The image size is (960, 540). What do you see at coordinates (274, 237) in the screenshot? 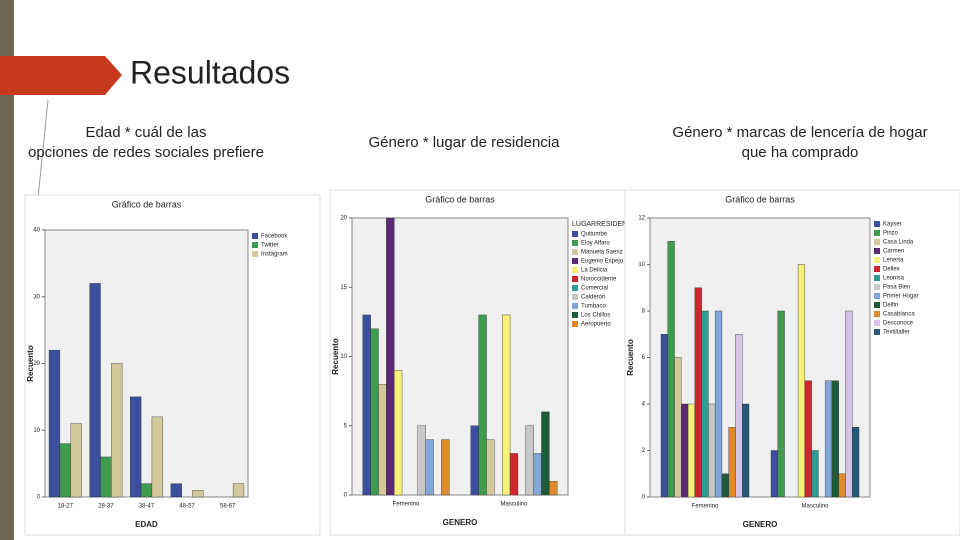
I see `legend-label: Facebook` at bounding box center [274, 237].